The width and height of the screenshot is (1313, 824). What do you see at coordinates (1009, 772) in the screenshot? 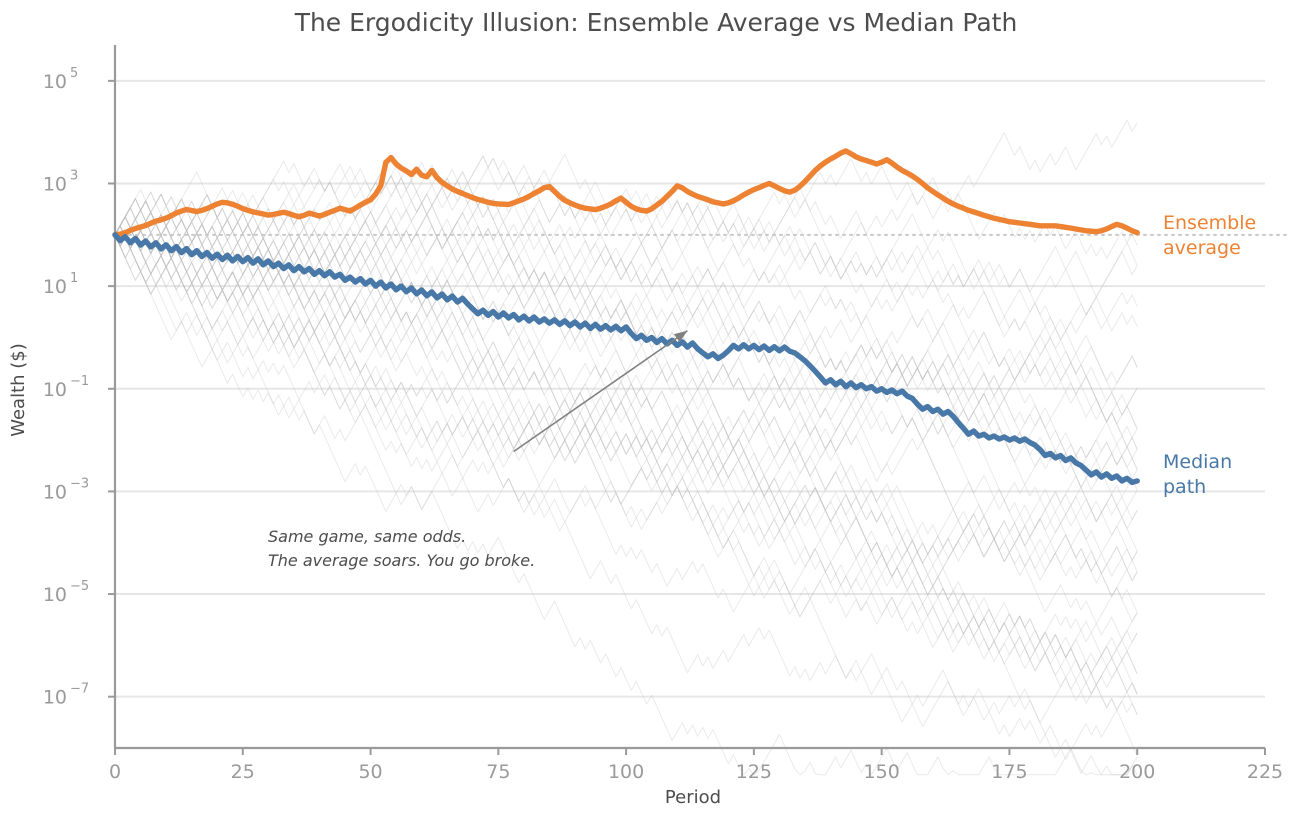
I see `x-tick-label: 175` at bounding box center [1009, 772].